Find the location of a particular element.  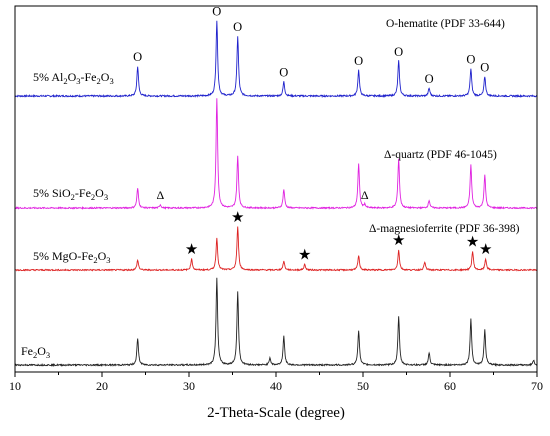

x-axis: 10 20 30 40 50 60 70 is located at coordinates (276, 382).